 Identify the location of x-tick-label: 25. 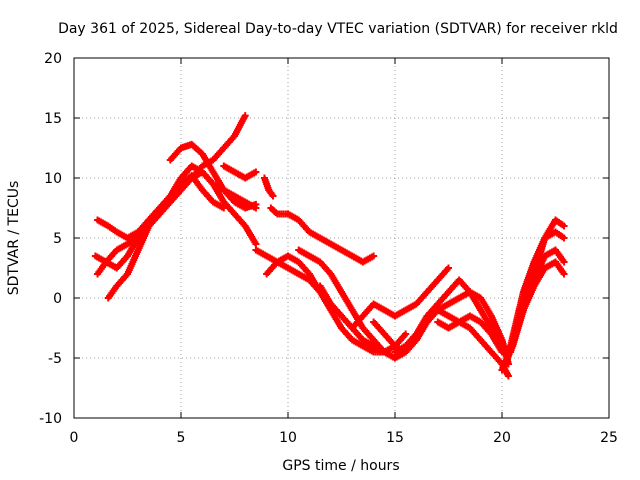
(609, 438).